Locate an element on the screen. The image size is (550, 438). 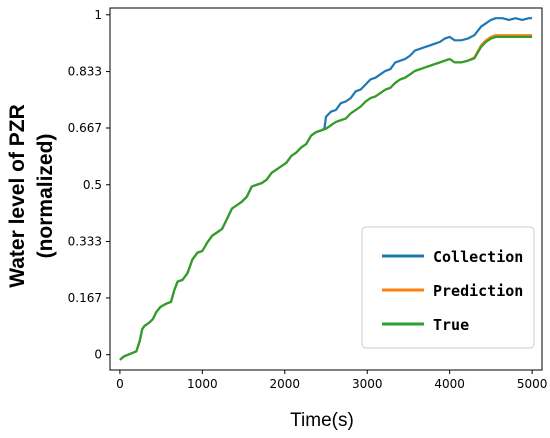
y-tick-label: 0.5 is located at coordinates (92, 185).